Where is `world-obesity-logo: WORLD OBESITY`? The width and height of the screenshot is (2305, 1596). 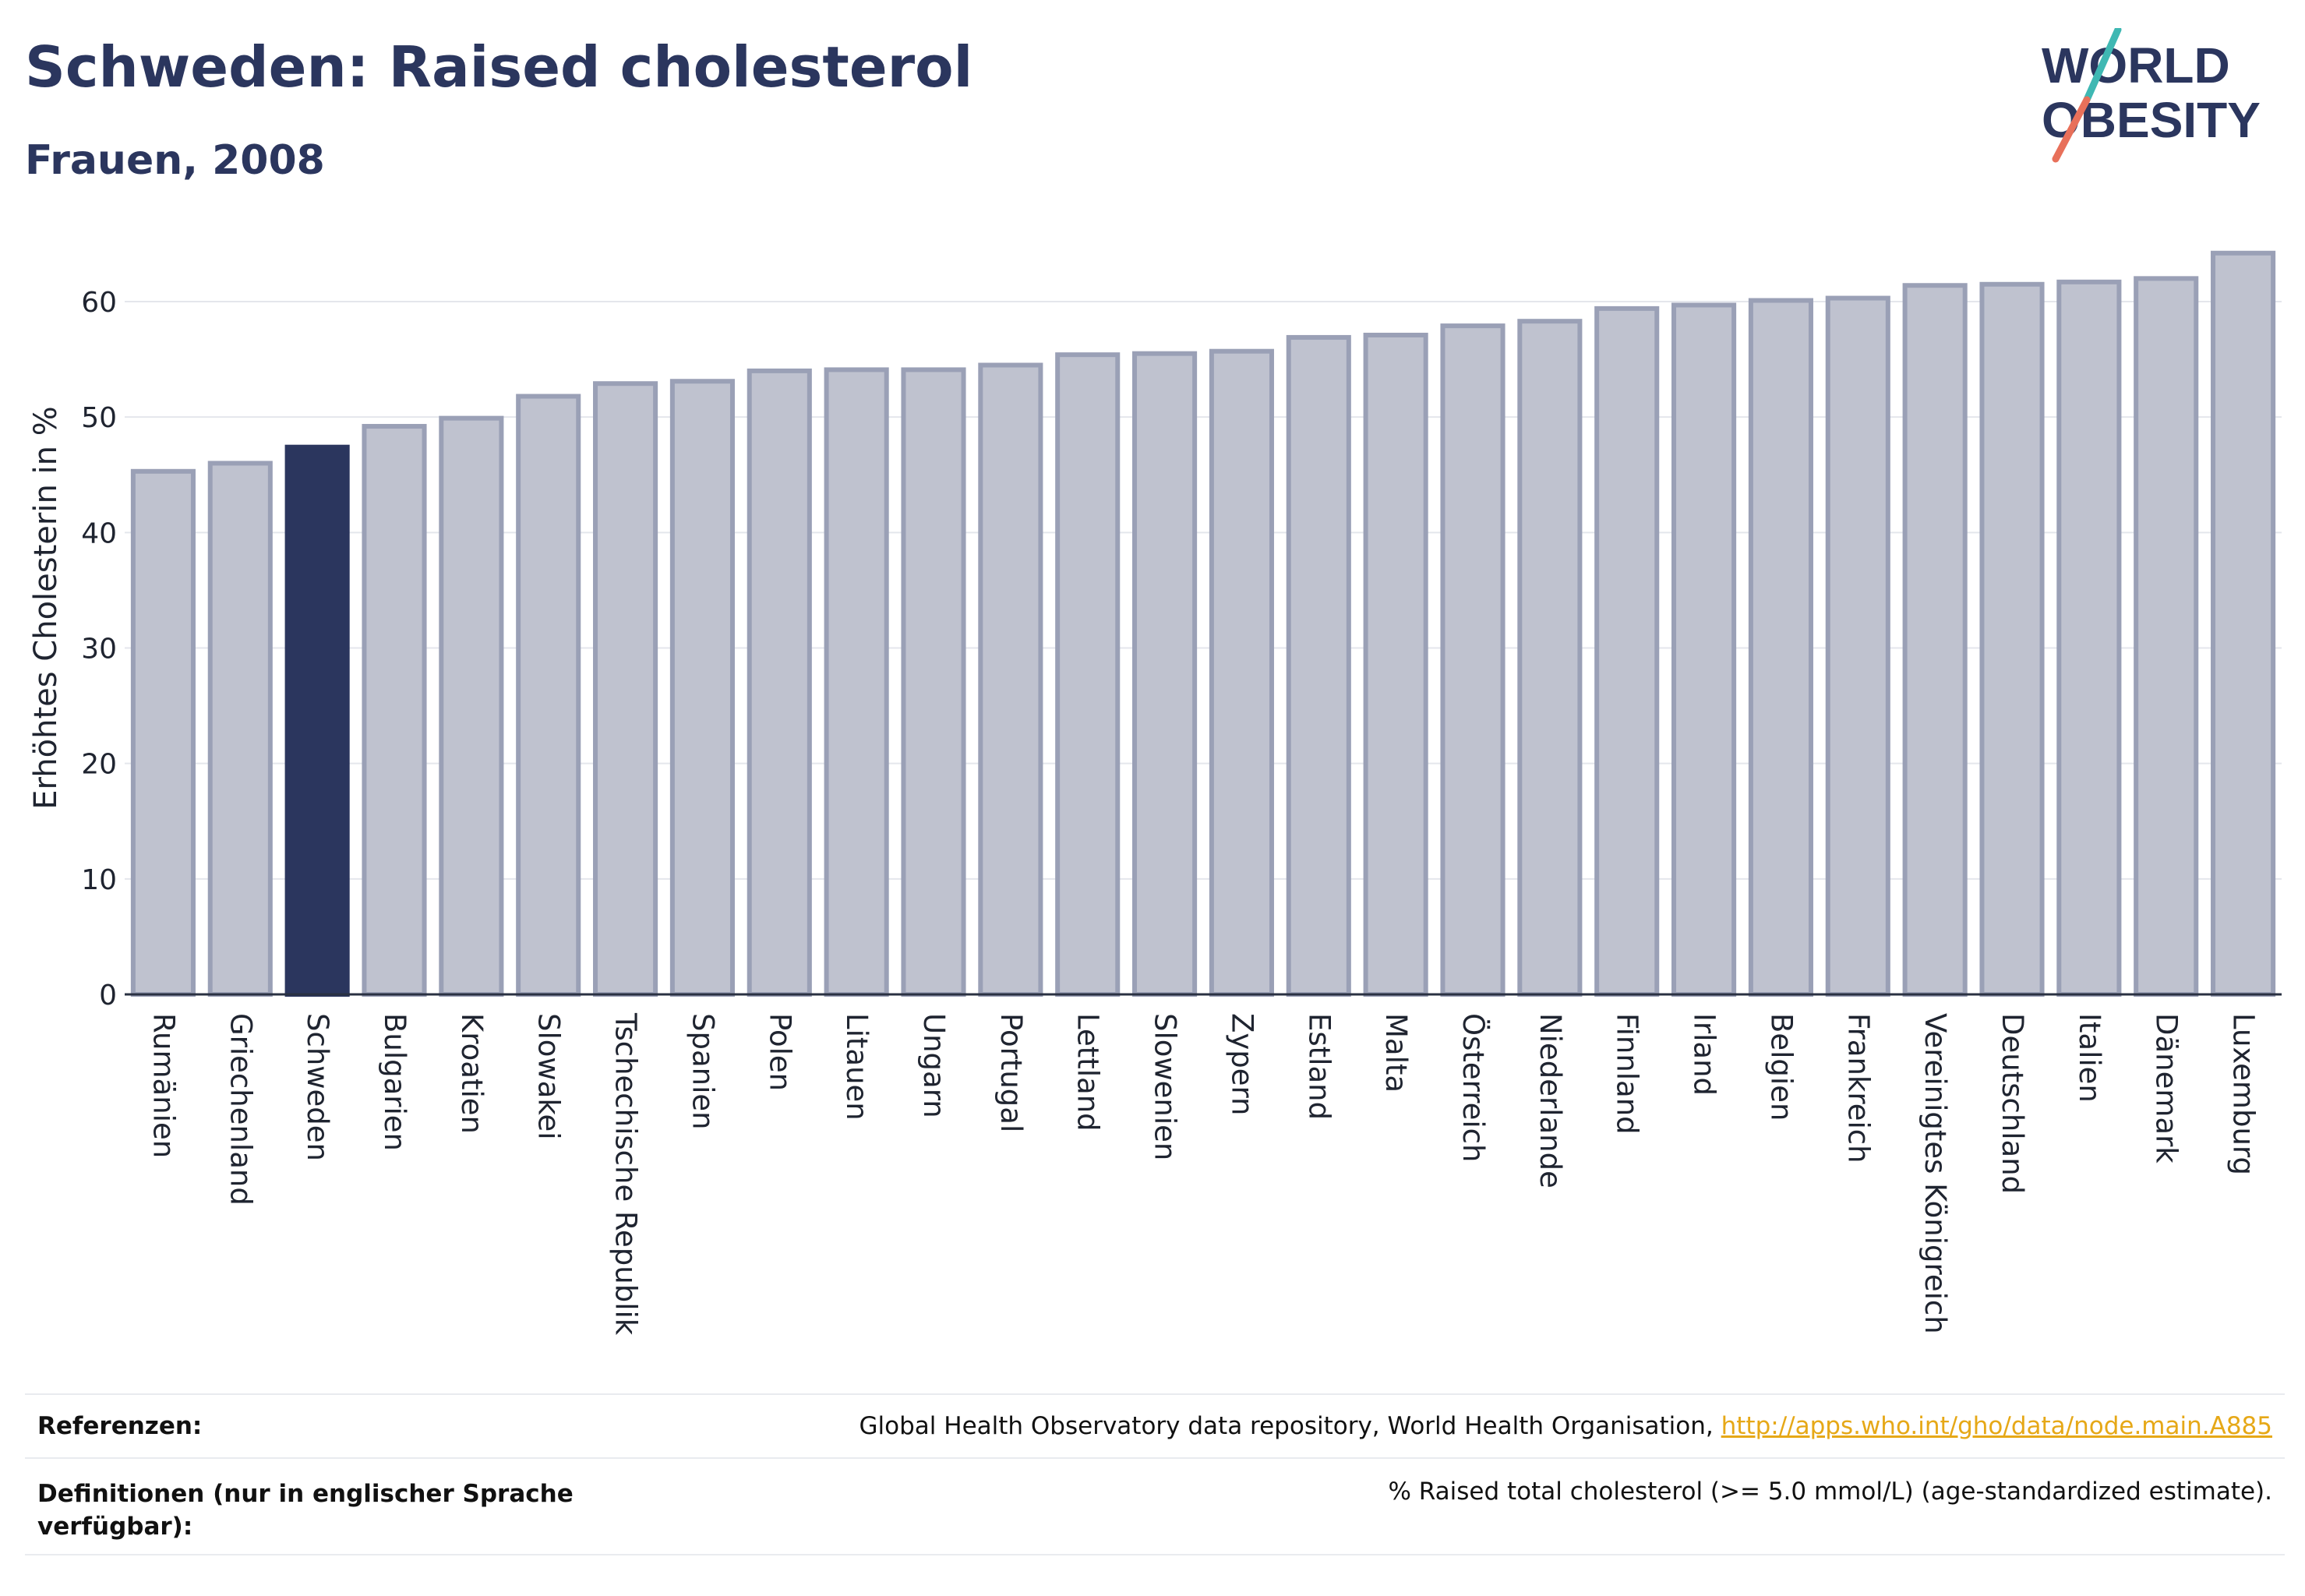
world-obesity-logo: WORLD OBESITY is located at coordinates (2151, 95).